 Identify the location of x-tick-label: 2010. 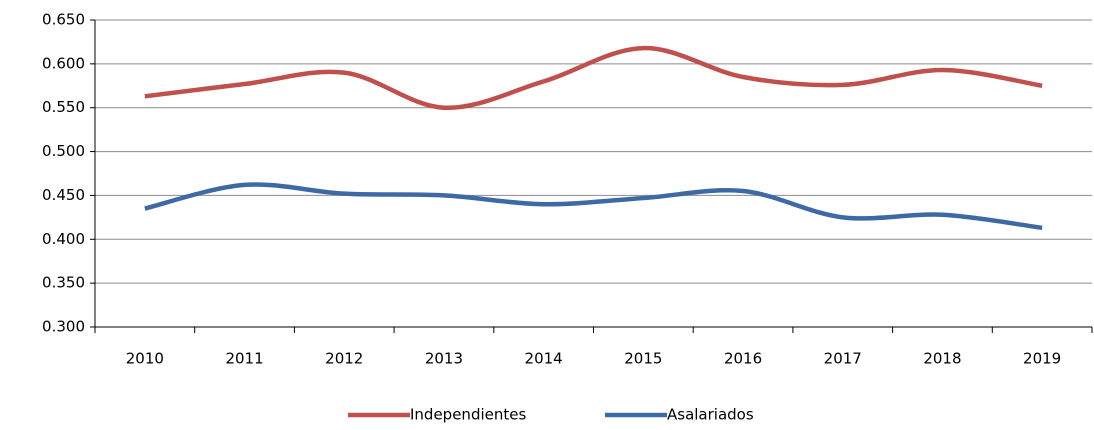
(145, 359).